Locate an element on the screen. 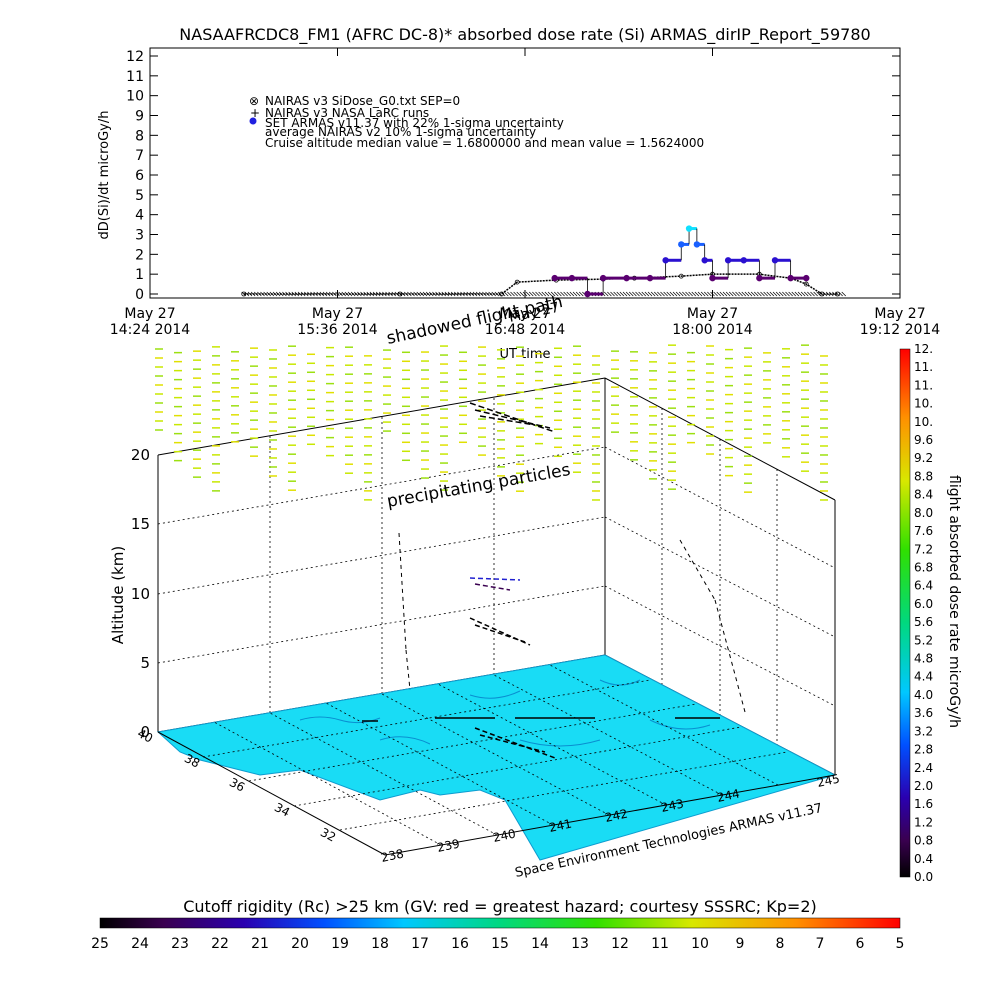 This screenshot has height=1000, width=1000. bottom-colorbar-tick: 11 is located at coordinates (660, 944).